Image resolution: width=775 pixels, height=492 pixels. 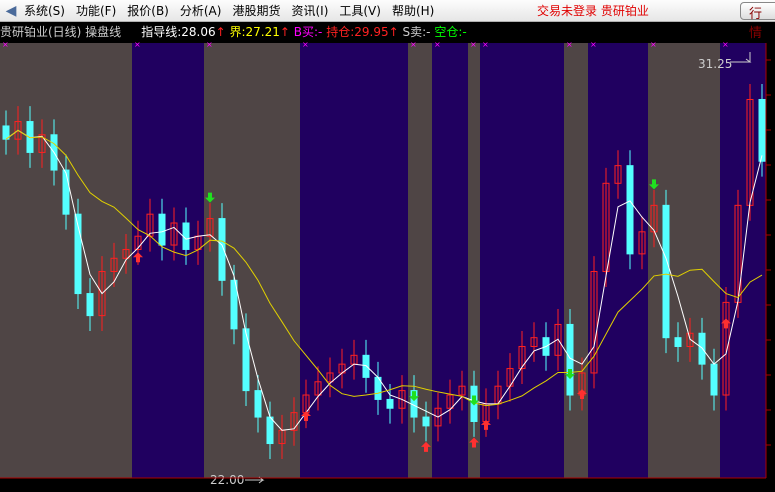 What do you see at coordinates (757, 21) in the screenshot?
I see `quote-button: 行 情` at bounding box center [757, 21].